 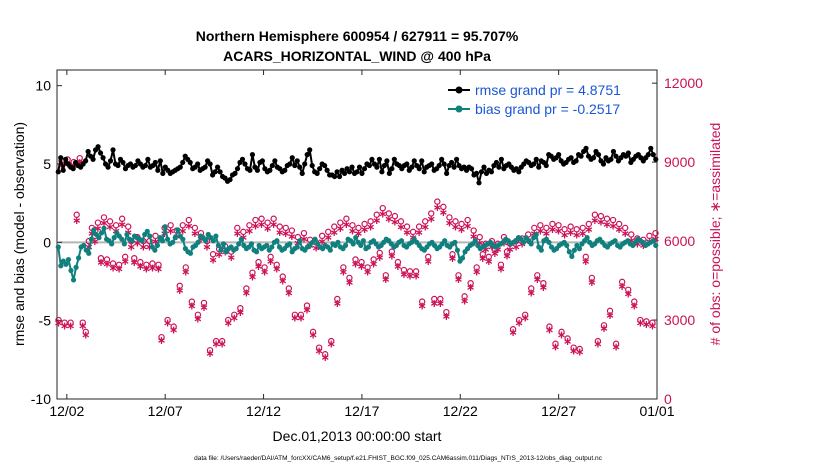 I want to click on legend-bias-marker, so click(x=459, y=109).